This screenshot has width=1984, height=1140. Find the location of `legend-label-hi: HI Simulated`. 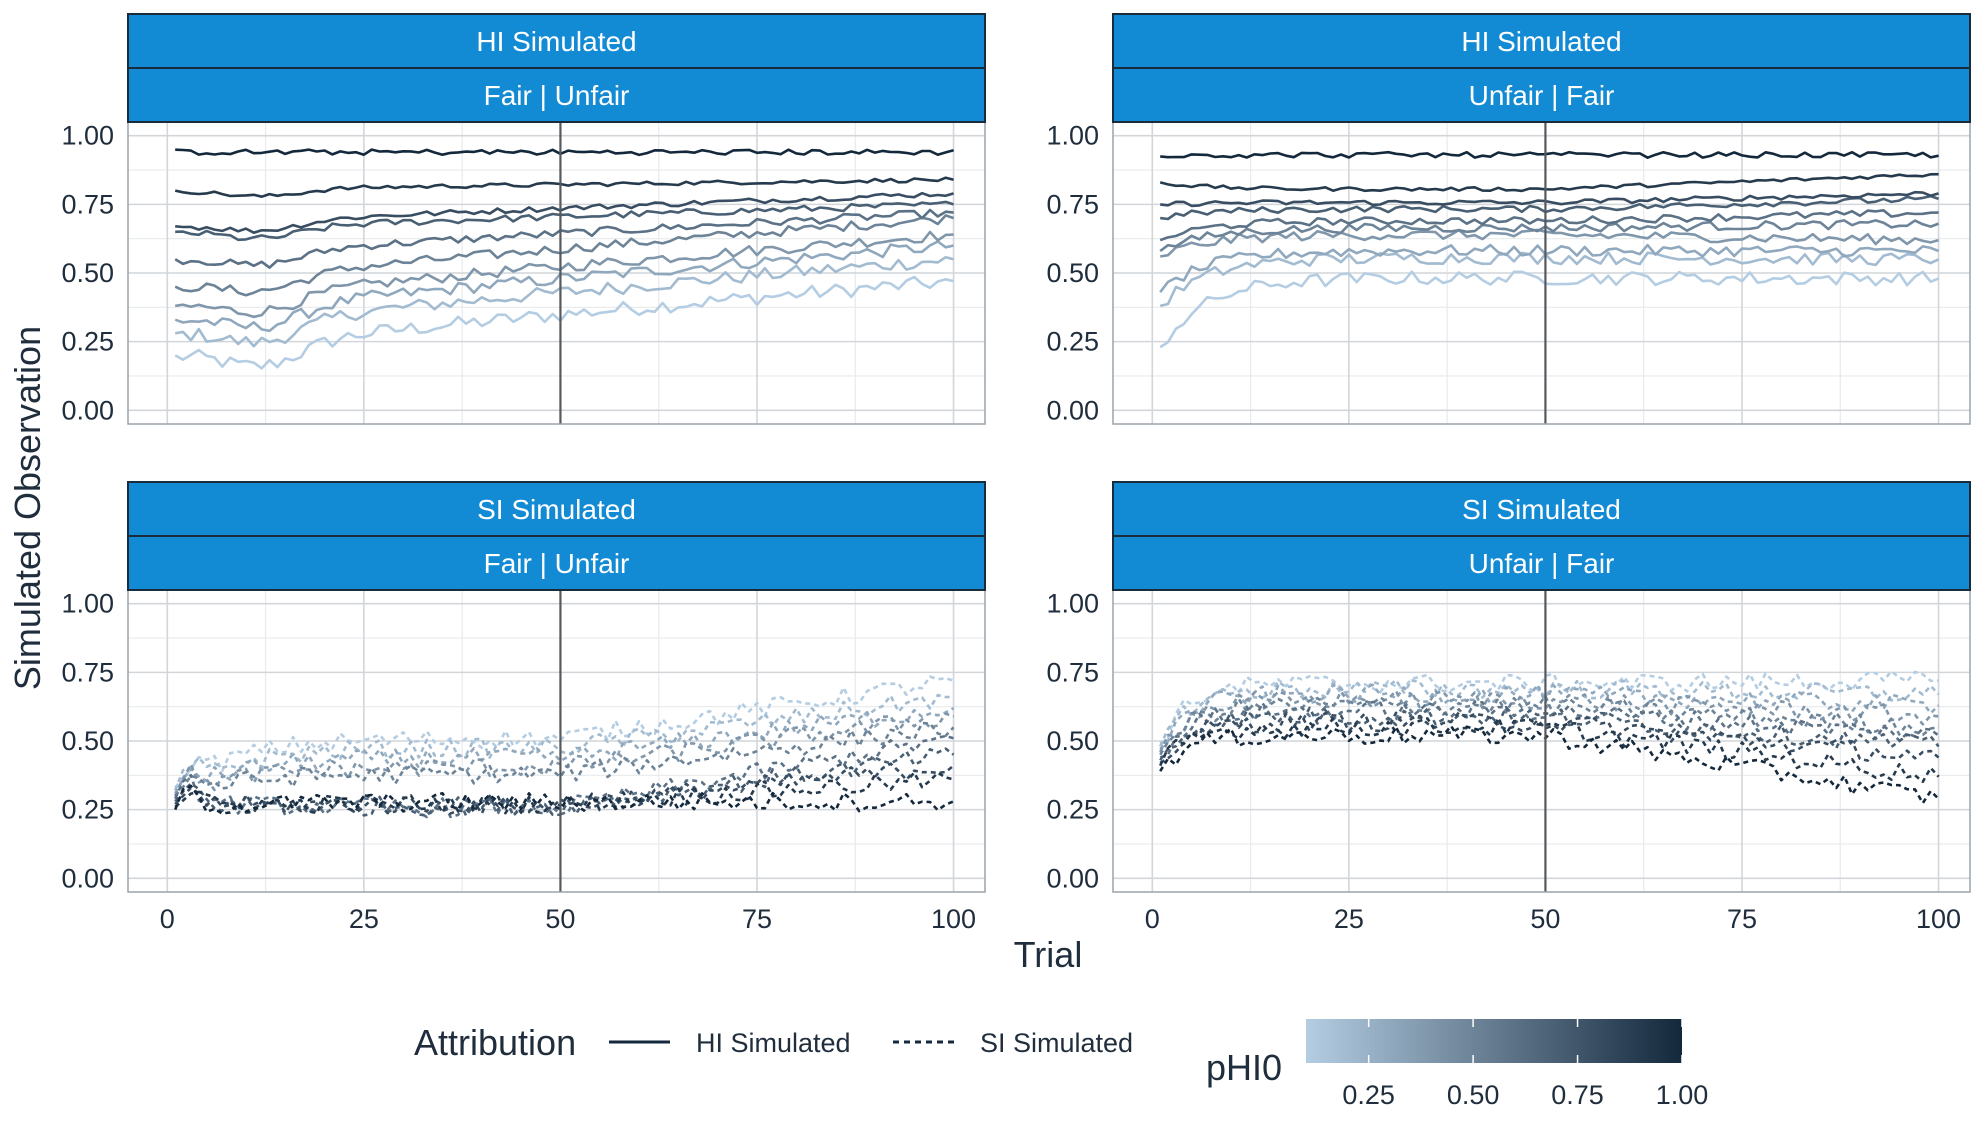

legend-label-hi: HI Simulated is located at coordinates (773, 1043).